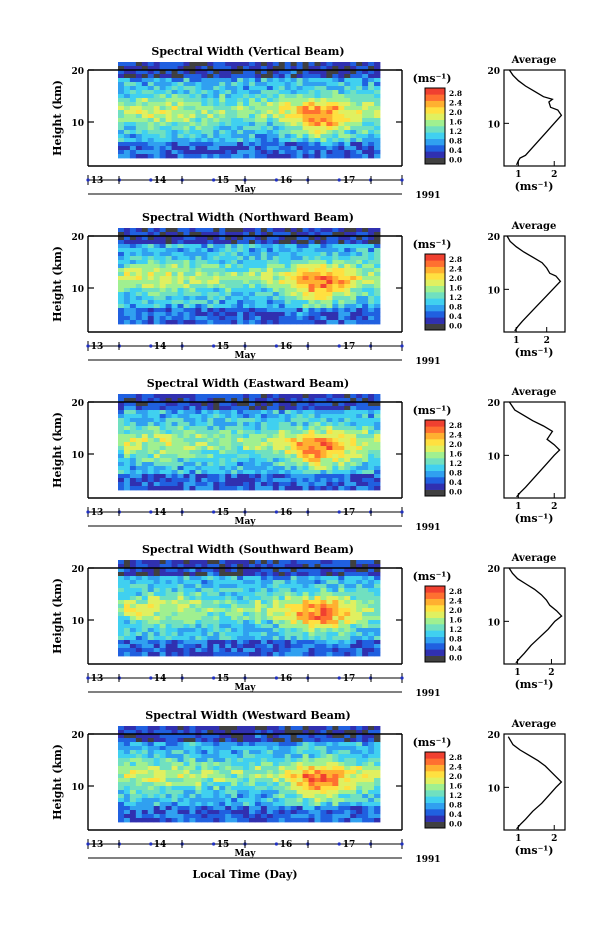 The height and width of the screenshot is (931, 616). Describe the element at coordinates (534, 186) in the screenshot. I see `average-xlabel: (ms⁻¹)` at that location.